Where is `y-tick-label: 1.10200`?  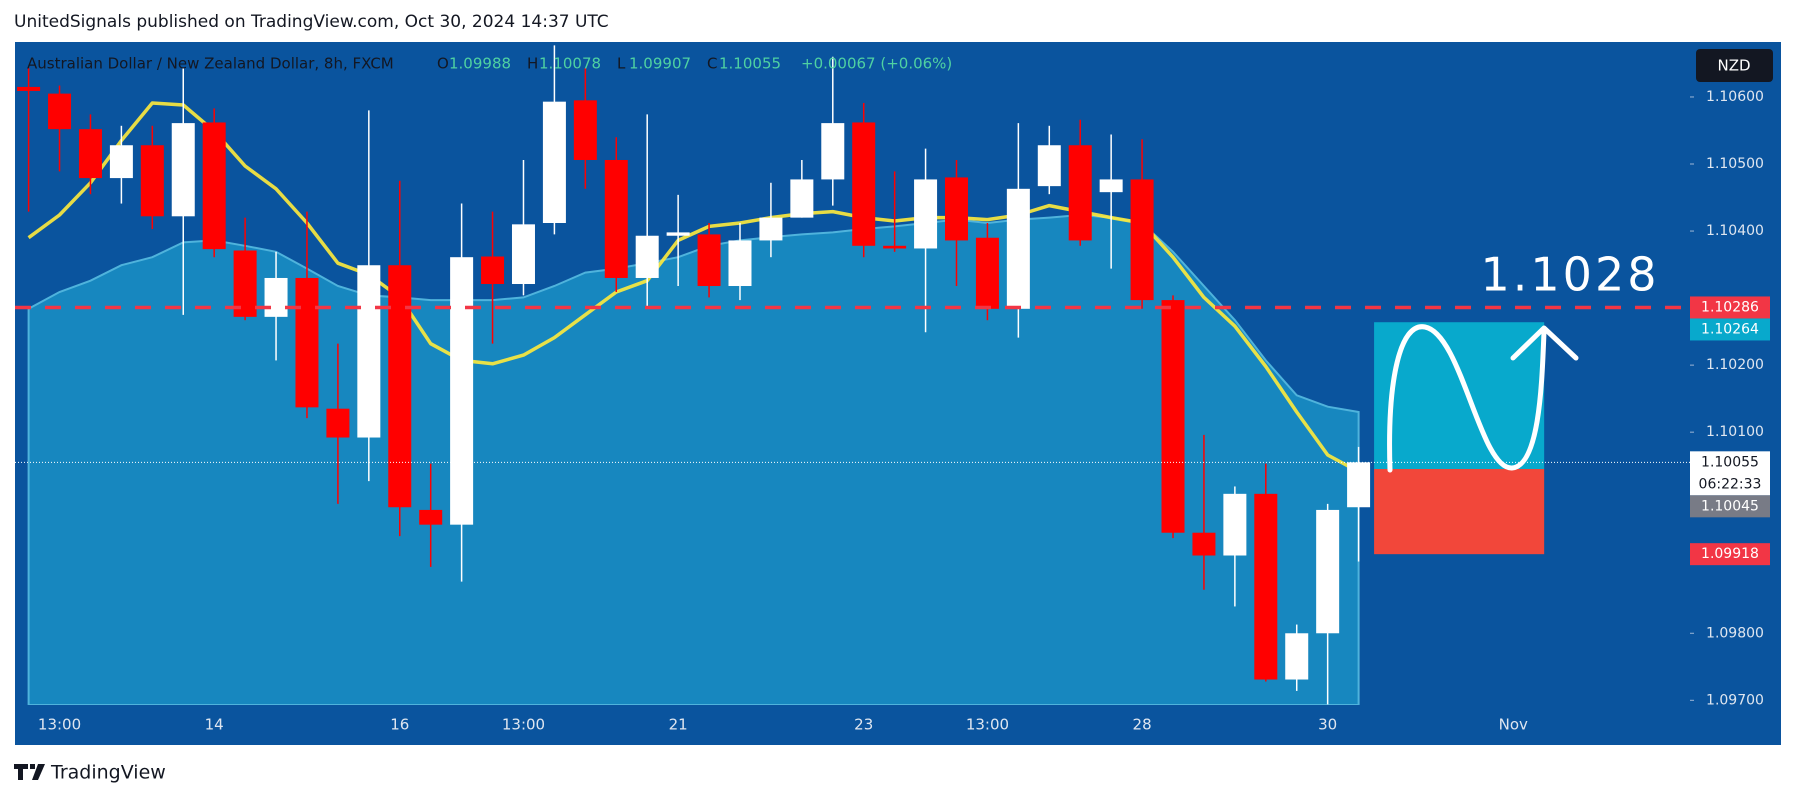 y-tick-label: 1.10200 is located at coordinates (1735, 365).